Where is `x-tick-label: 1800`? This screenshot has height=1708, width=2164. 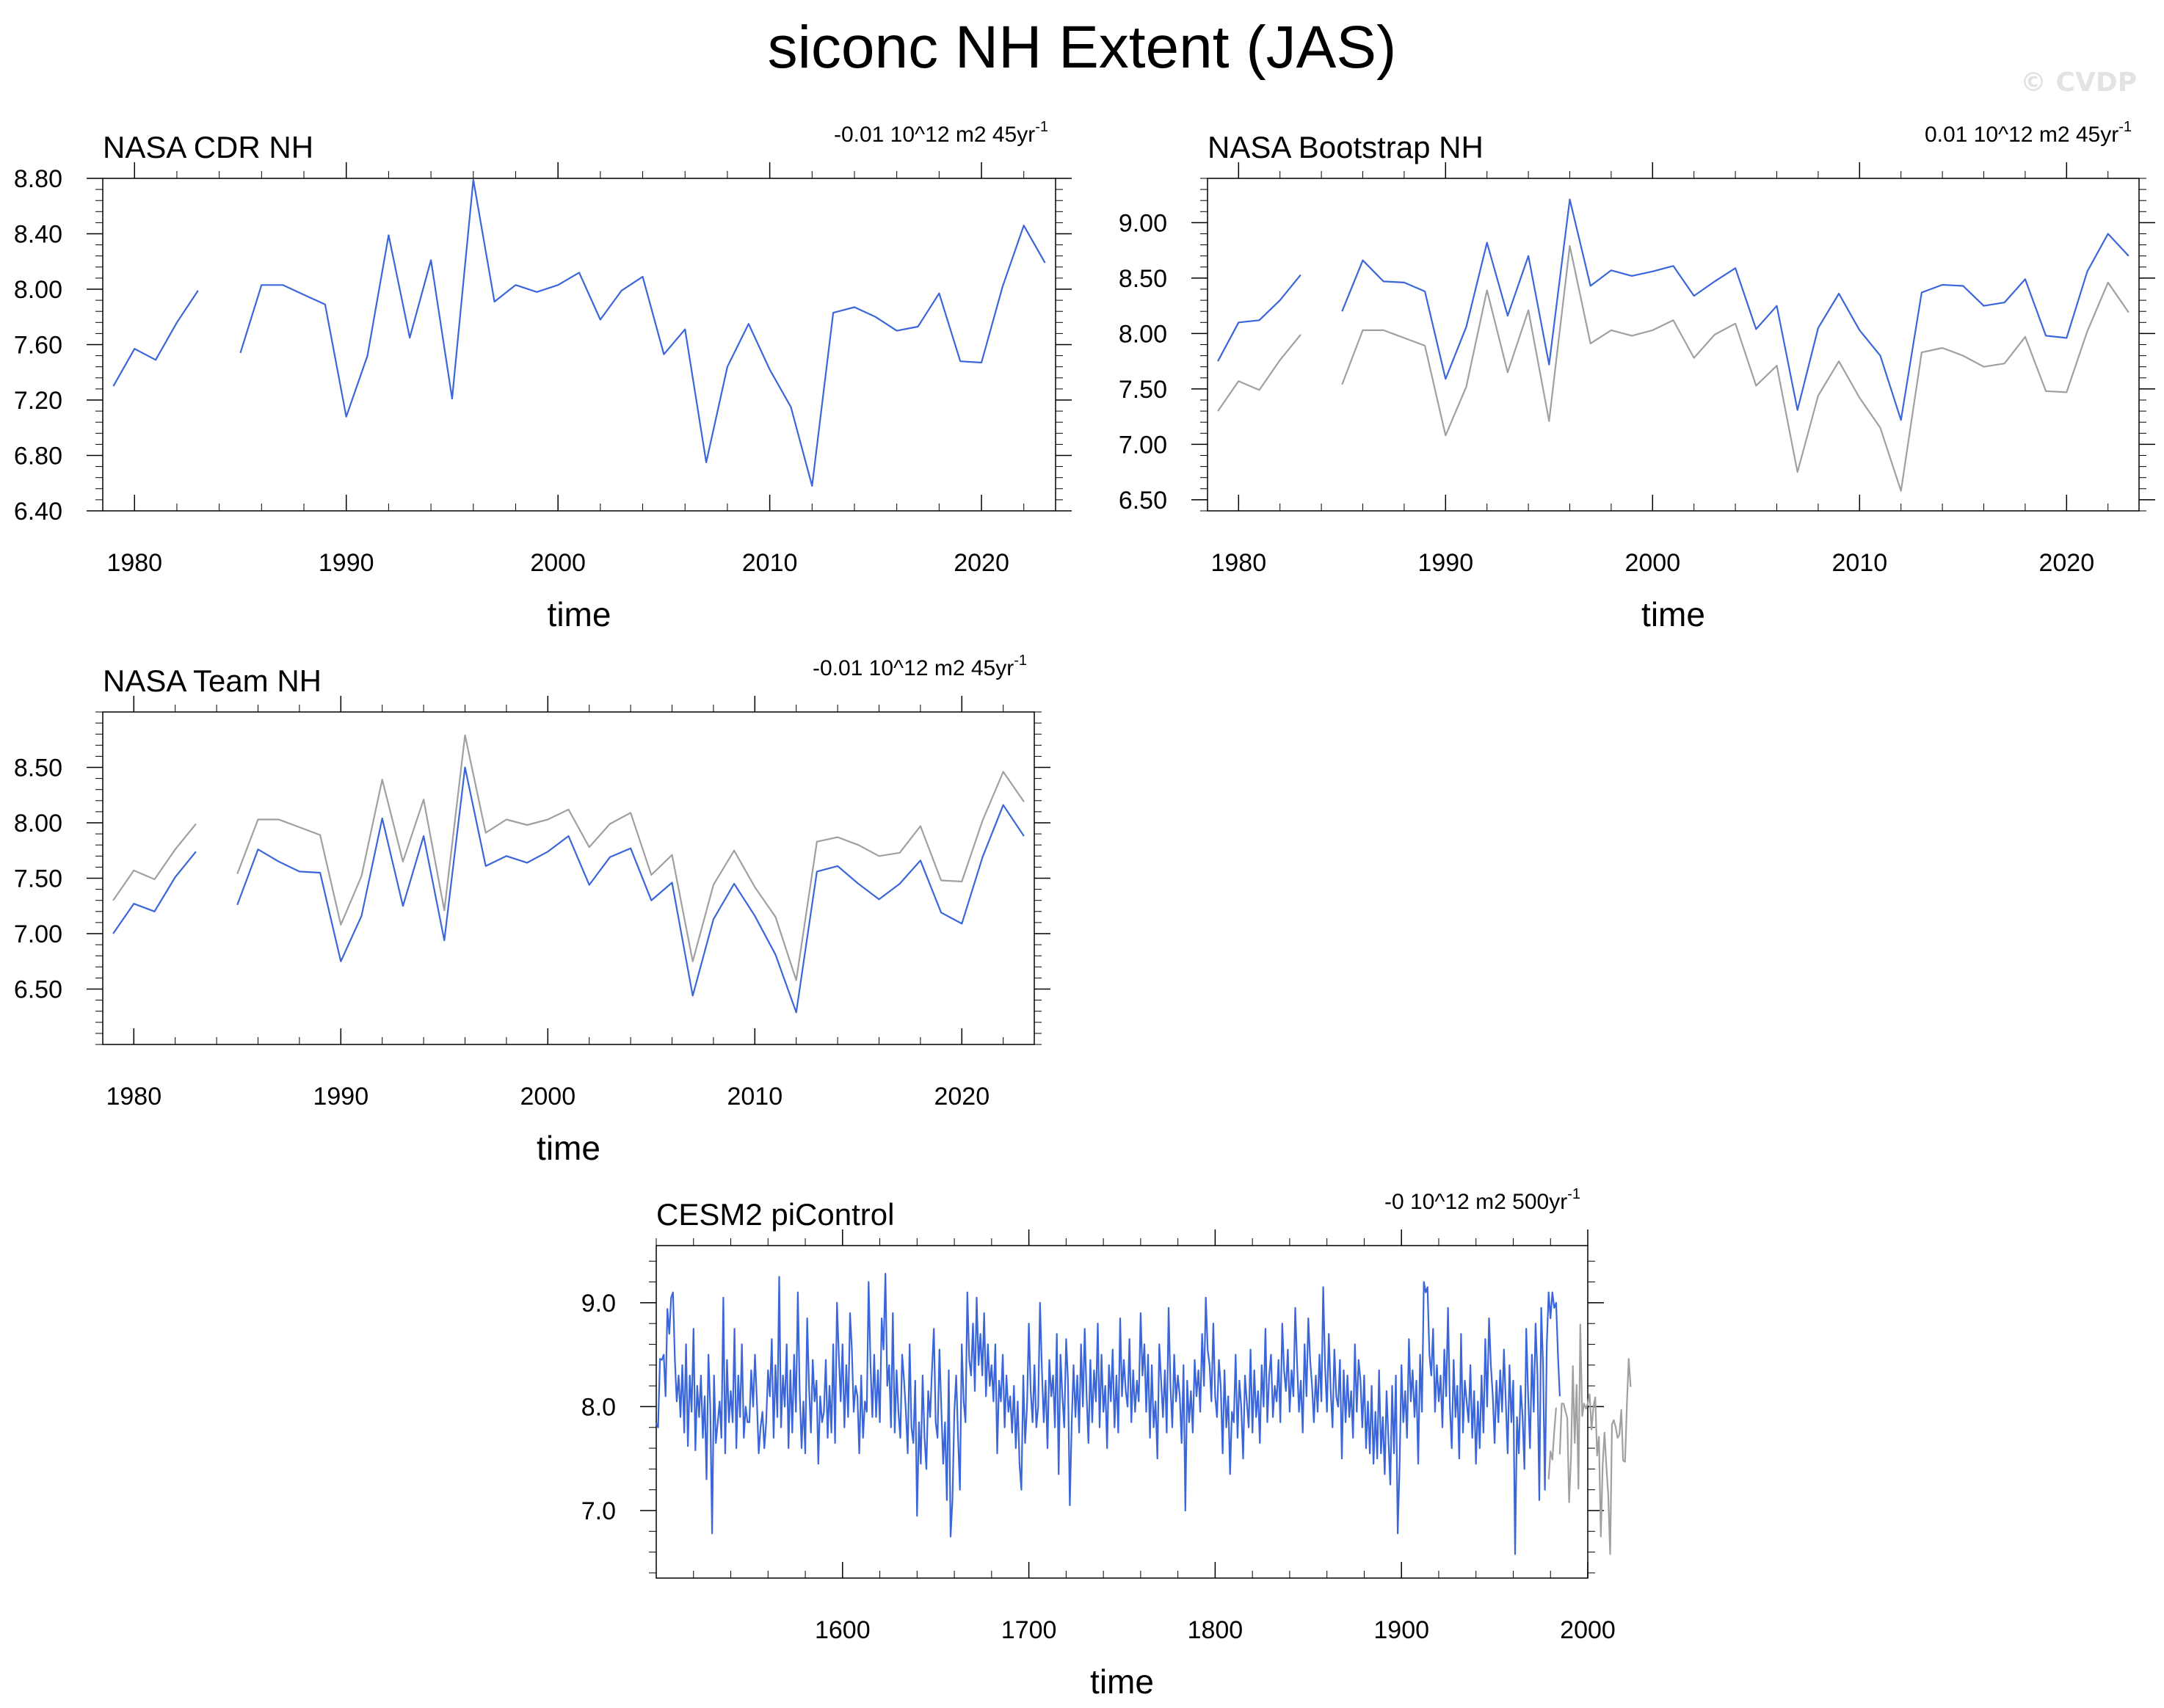 x-tick-label: 1800 is located at coordinates (1215, 1630).